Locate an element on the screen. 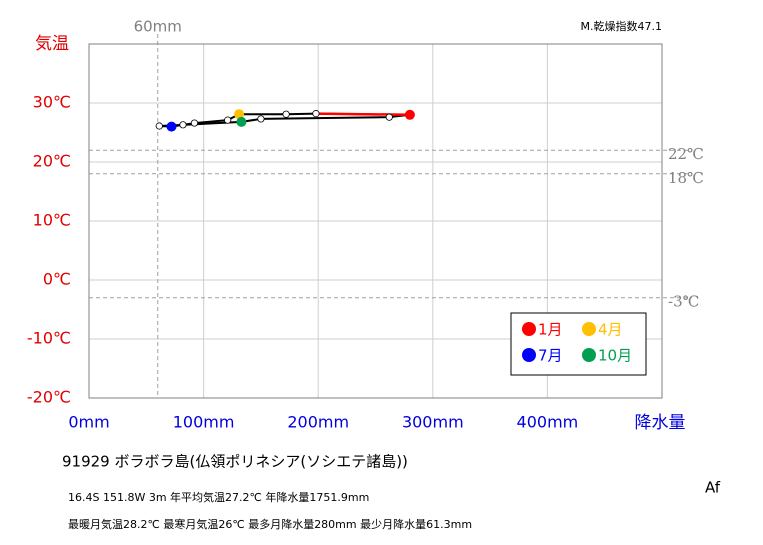 Image resolution: width=763 pixels, height=545 pixels. y-tick-label: 0℃ is located at coordinates (57, 279).